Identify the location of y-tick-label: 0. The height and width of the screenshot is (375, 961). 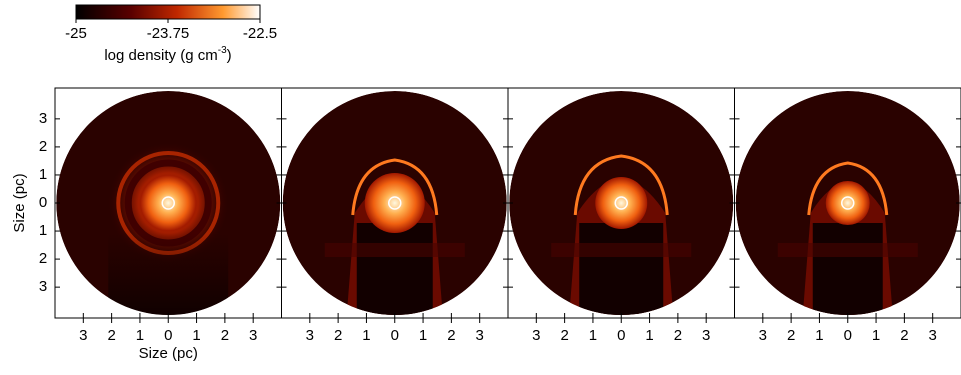
(43, 202).